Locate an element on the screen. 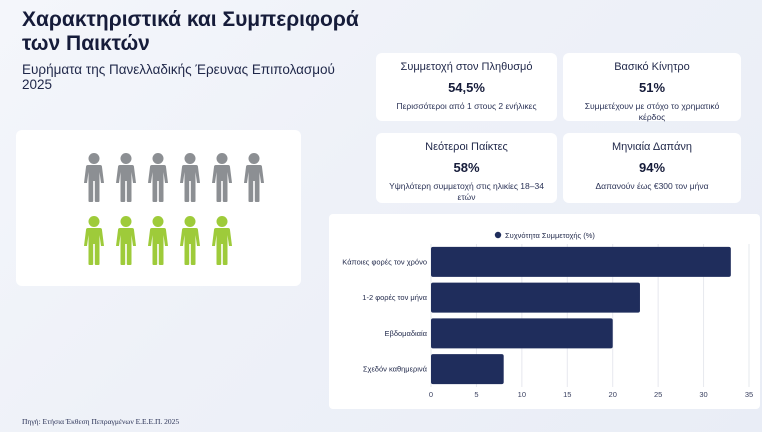  category-label: 1-2 φορές τον μήνα is located at coordinates (394, 297).